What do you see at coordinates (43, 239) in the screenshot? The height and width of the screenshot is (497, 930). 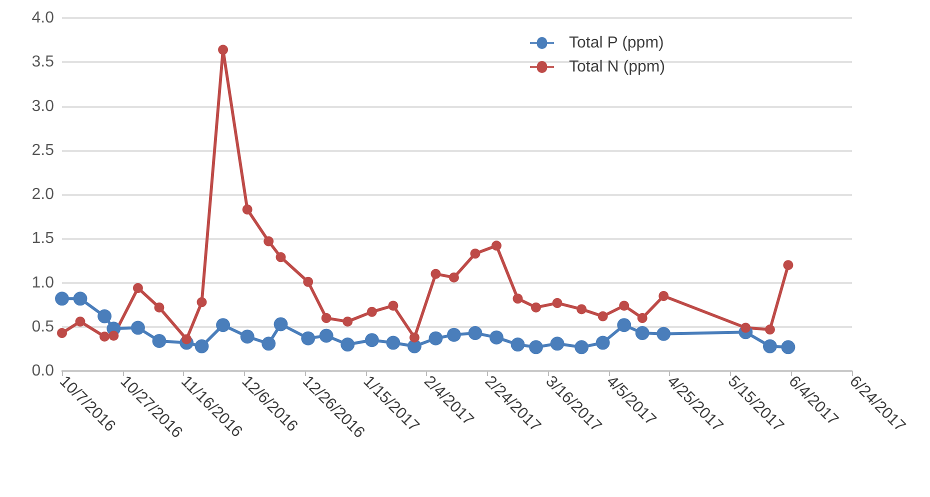 I see `y-tick-label: 1.5` at bounding box center [43, 239].